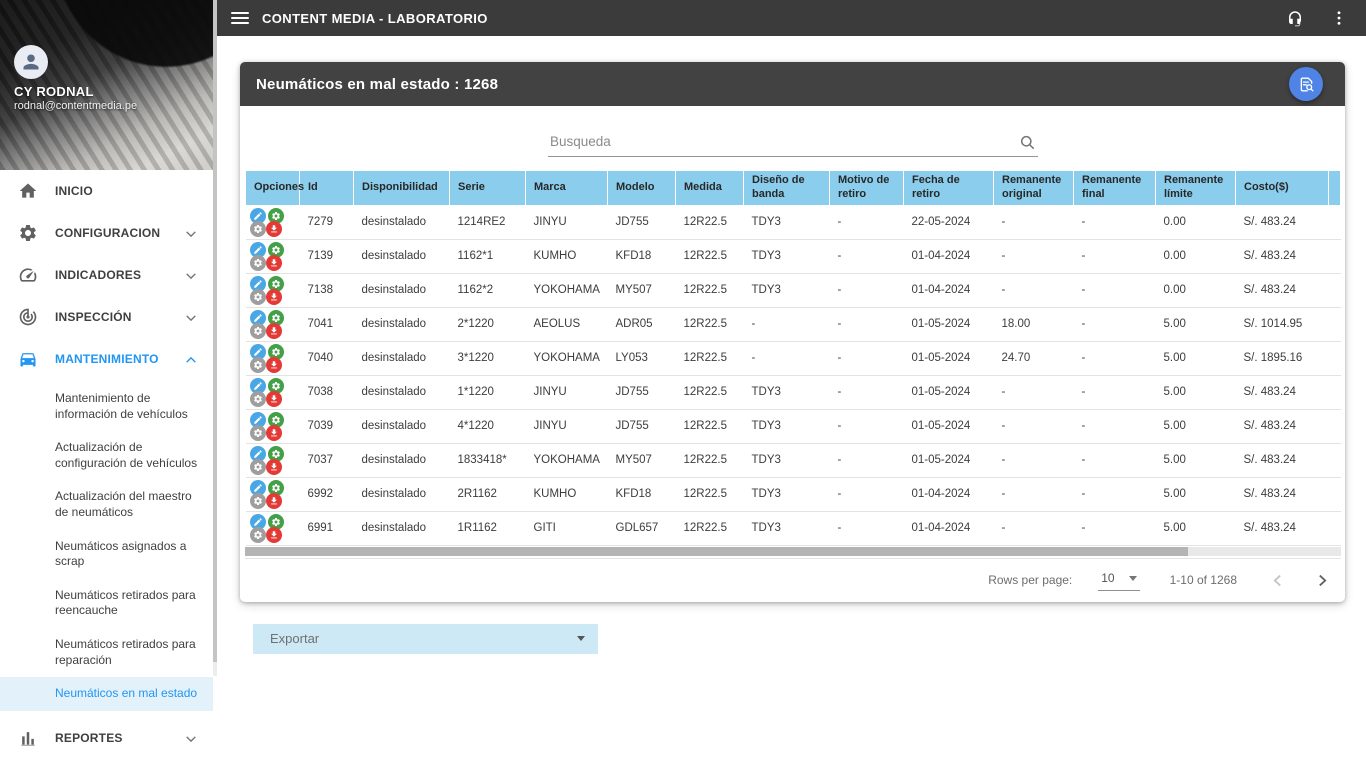 This screenshot has width=1366, height=759. What do you see at coordinates (106, 191) in the screenshot?
I see `sidebar-item-inicio: INICIO` at bounding box center [106, 191].